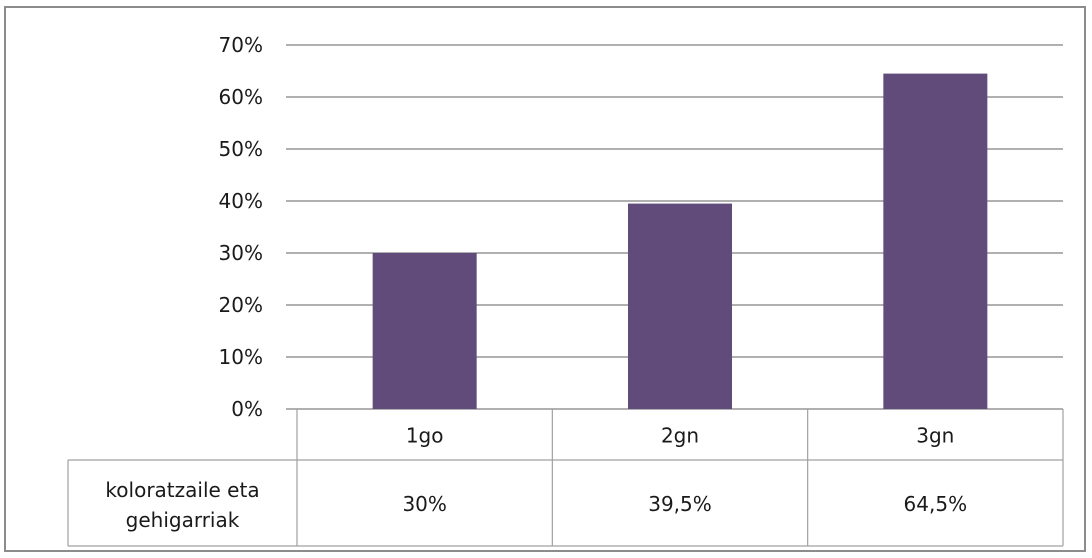 This screenshot has height=558, width=1092. What do you see at coordinates (680, 306) in the screenshot?
I see `bar-2gn` at bounding box center [680, 306].